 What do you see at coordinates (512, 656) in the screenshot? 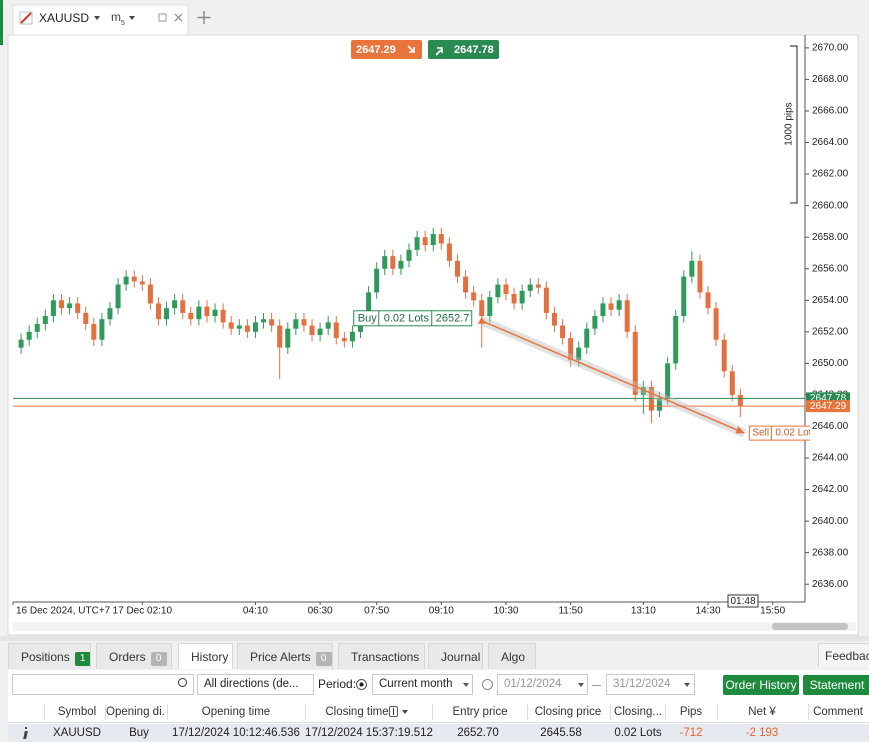
I see `panel-tab: Algo` at bounding box center [512, 656].